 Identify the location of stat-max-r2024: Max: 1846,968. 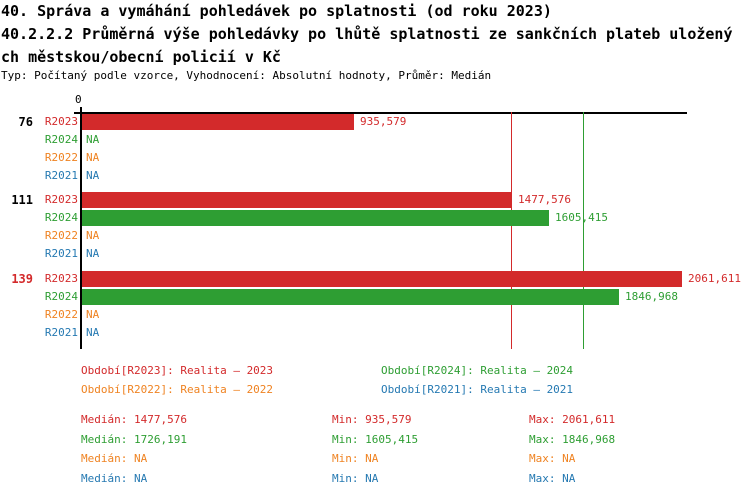
(572, 439).